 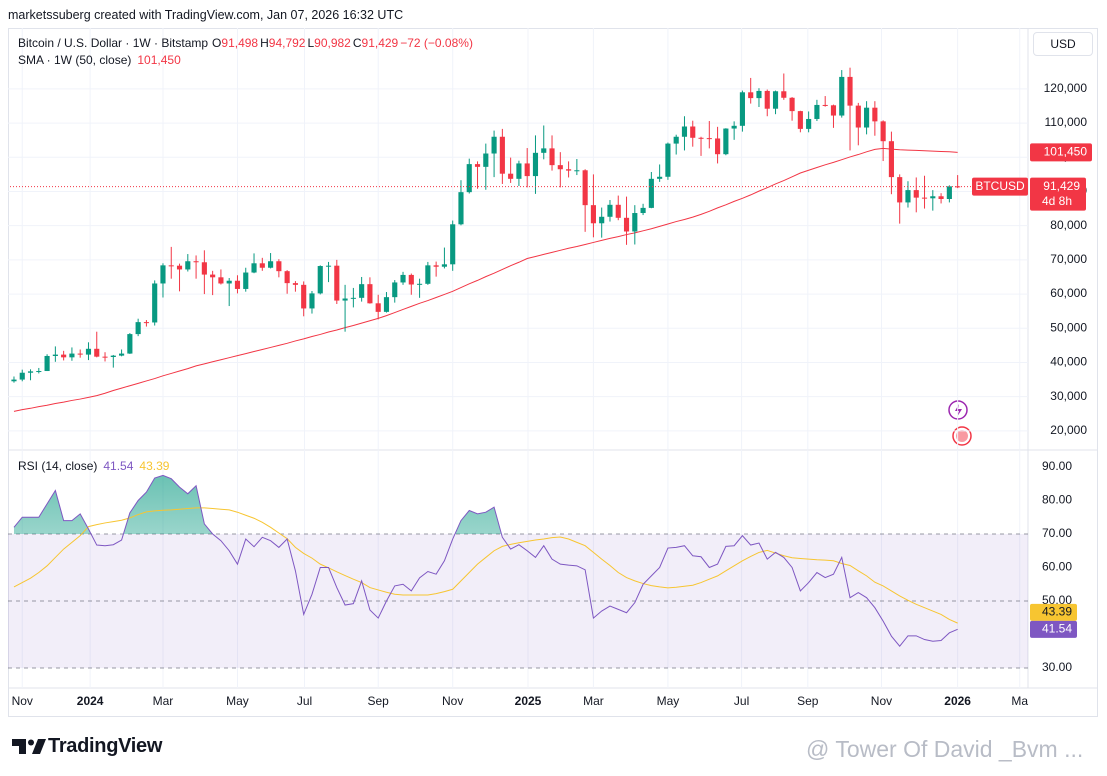 I want to click on countdown: 4d 8h, so click(x=1057, y=201).